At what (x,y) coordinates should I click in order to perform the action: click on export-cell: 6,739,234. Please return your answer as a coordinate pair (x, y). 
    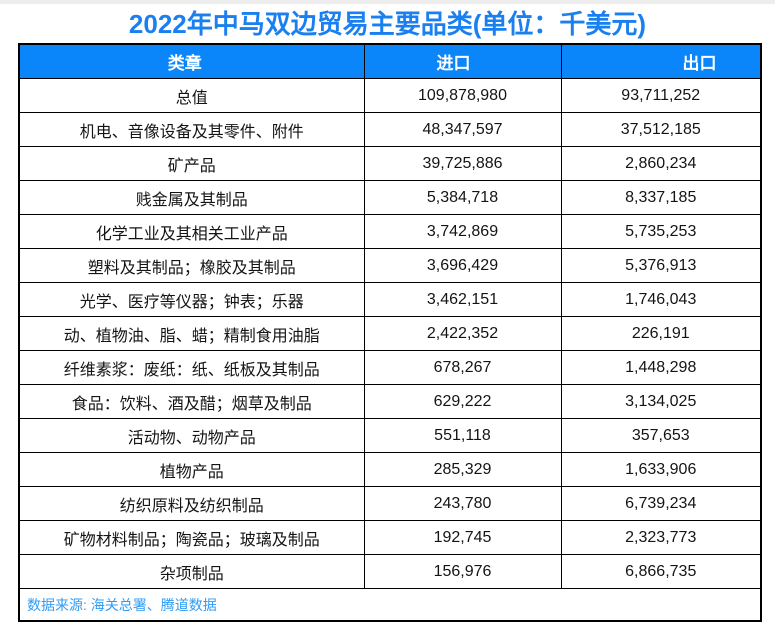
    Looking at the image, I should click on (661, 503).